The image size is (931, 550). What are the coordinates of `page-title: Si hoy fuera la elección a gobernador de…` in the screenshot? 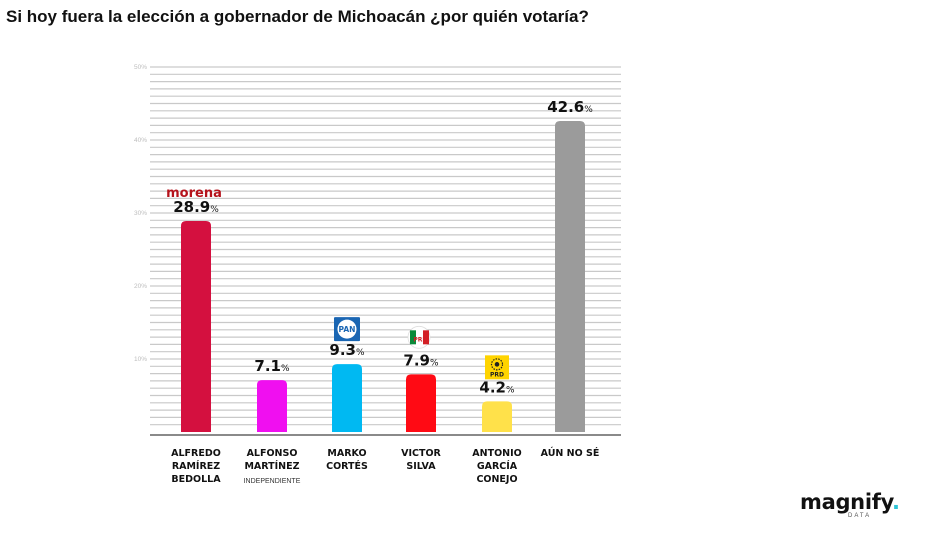 It's located at (297, 16).